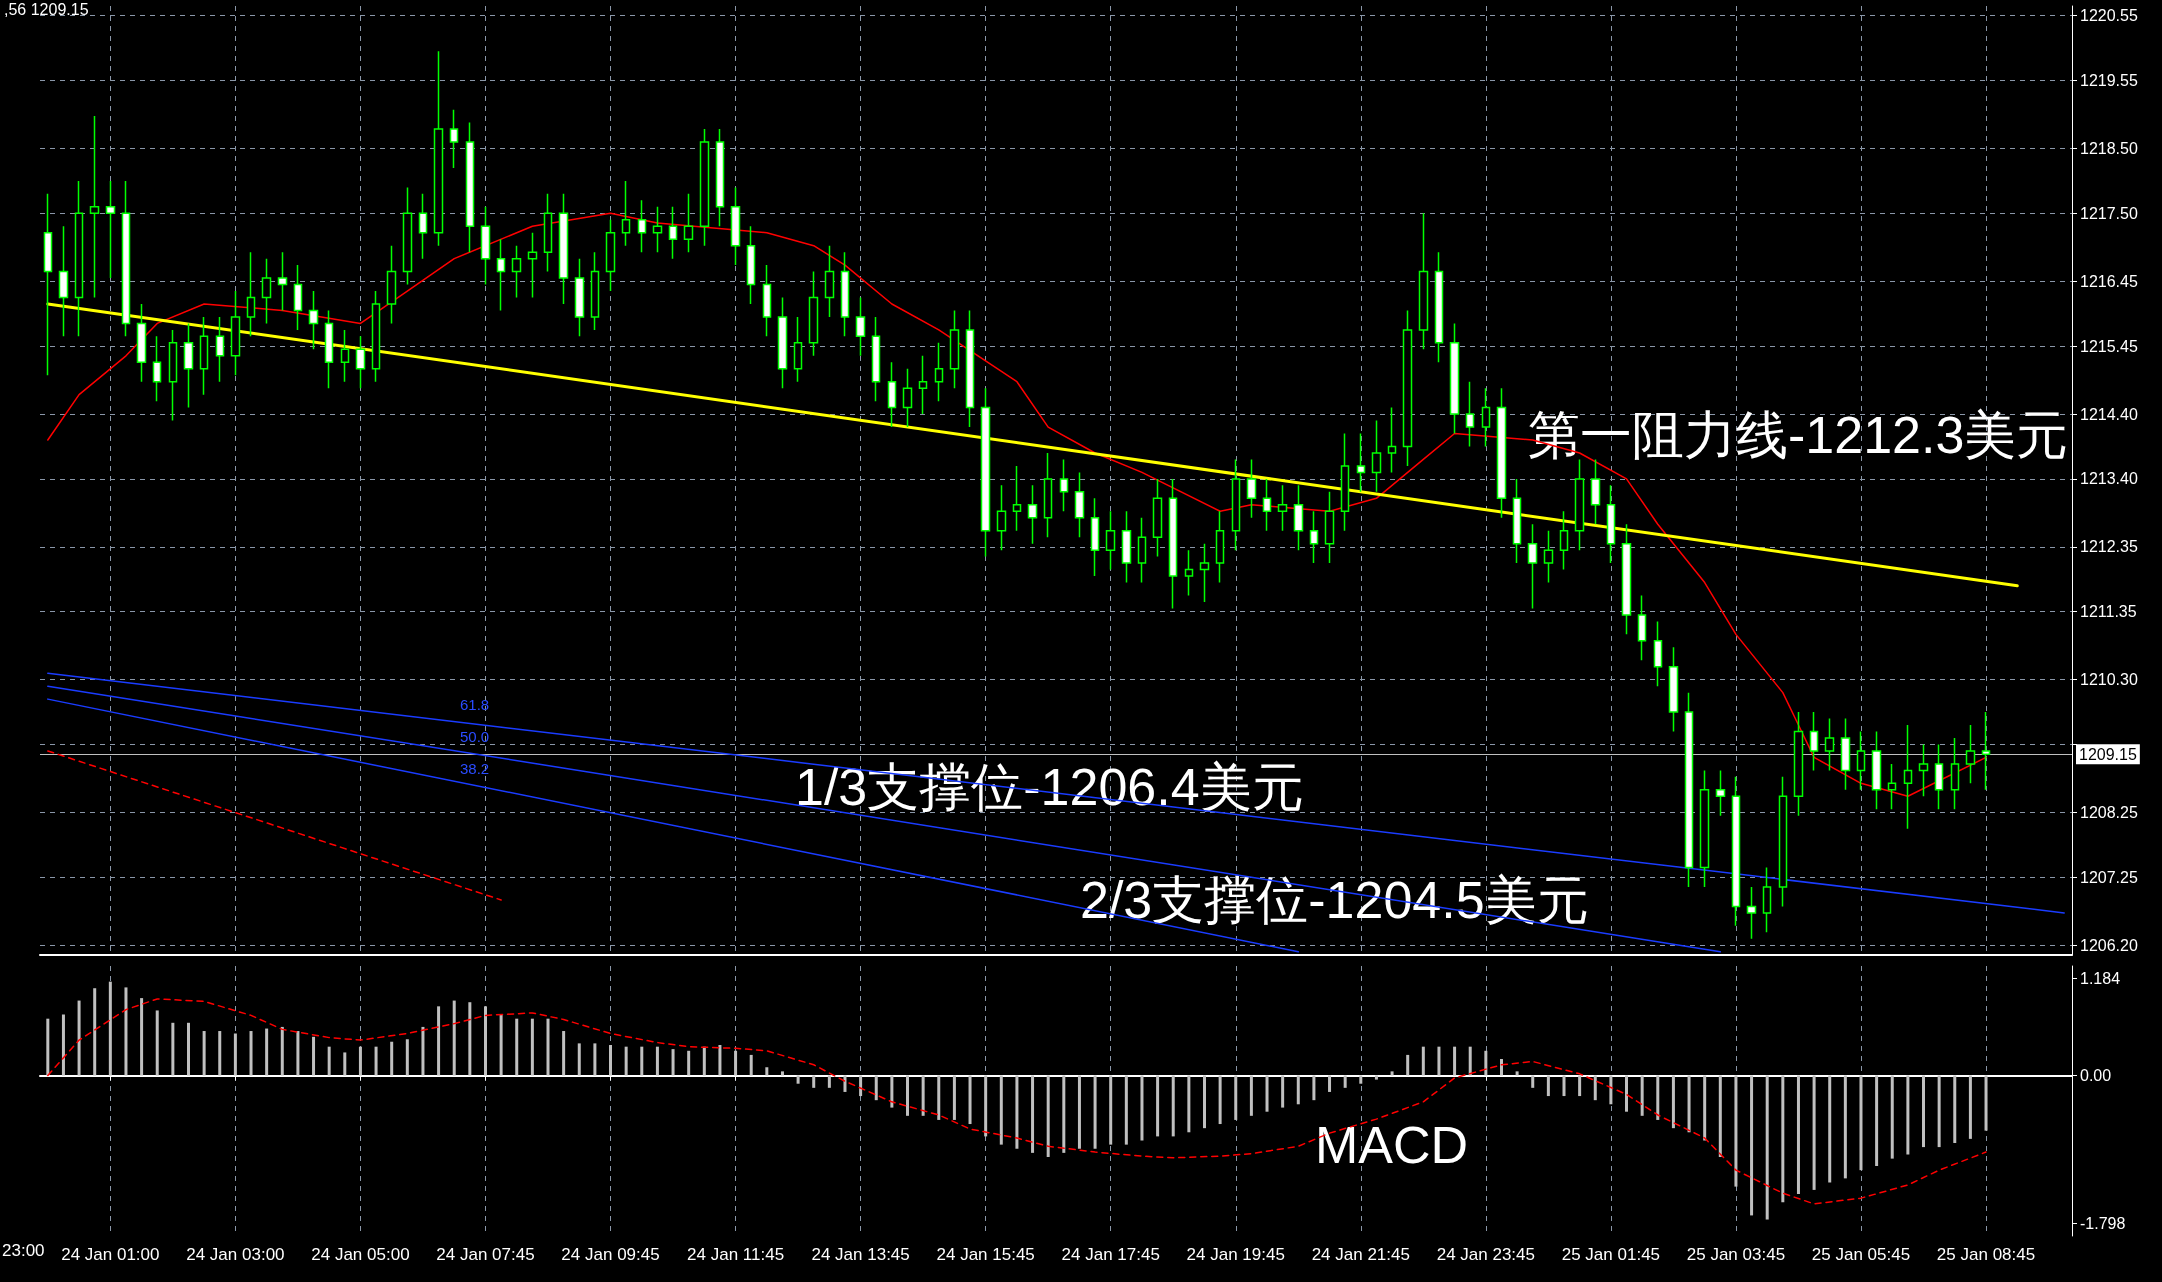  What do you see at coordinates (2108, 612) in the screenshot?
I see `y-tick-label: 1211.35` at bounding box center [2108, 612].